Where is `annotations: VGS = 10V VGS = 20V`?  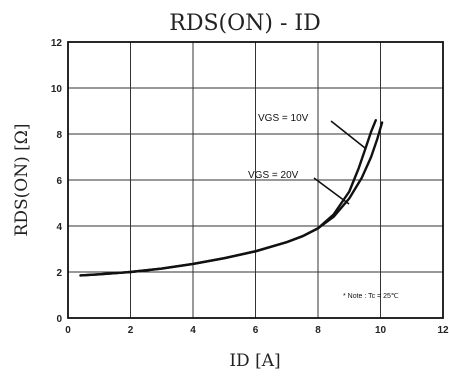
annotations: VGS = 10V VGS = 20V is located at coordinates (307, 159).